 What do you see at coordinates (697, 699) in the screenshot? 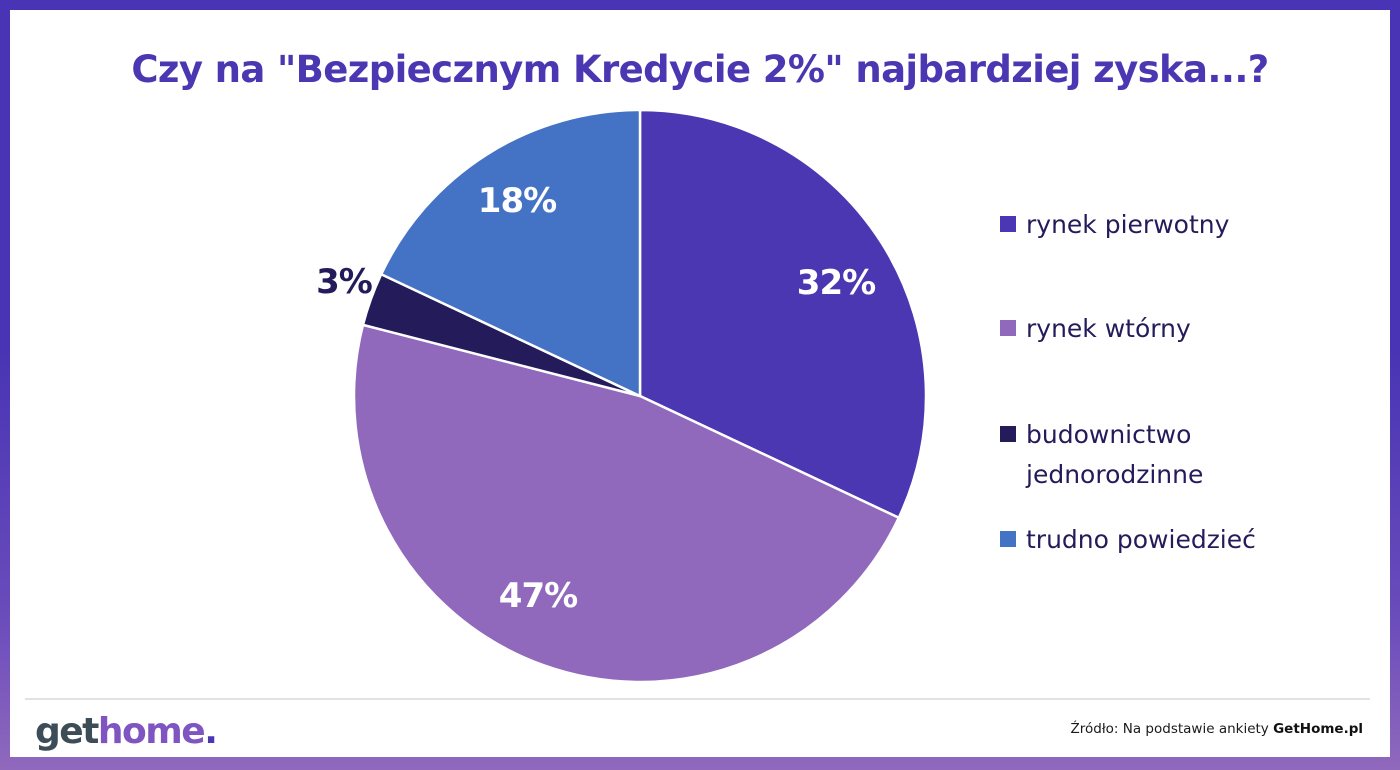
I see `footer-divider` at bounding box center [697, 699].